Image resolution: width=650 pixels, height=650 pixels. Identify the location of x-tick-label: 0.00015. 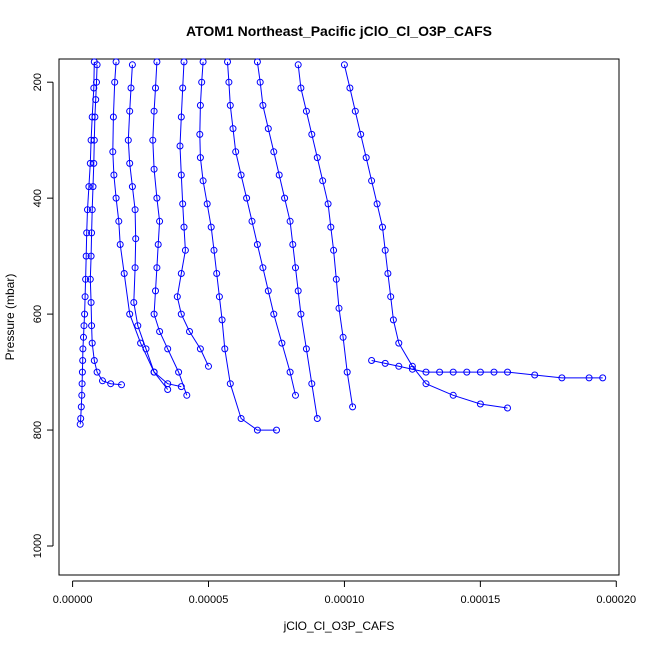
(480, 600).